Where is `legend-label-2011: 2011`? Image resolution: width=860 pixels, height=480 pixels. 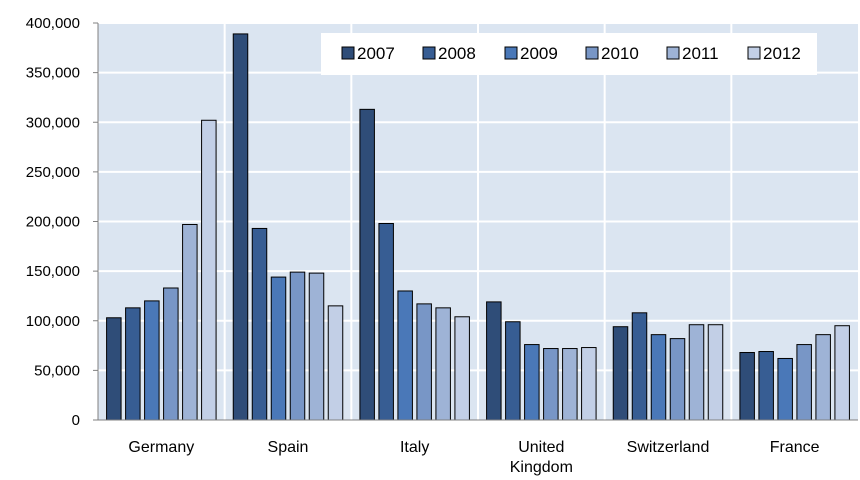 legend-label-2011: 2011 is located at coordinates (700, 53).